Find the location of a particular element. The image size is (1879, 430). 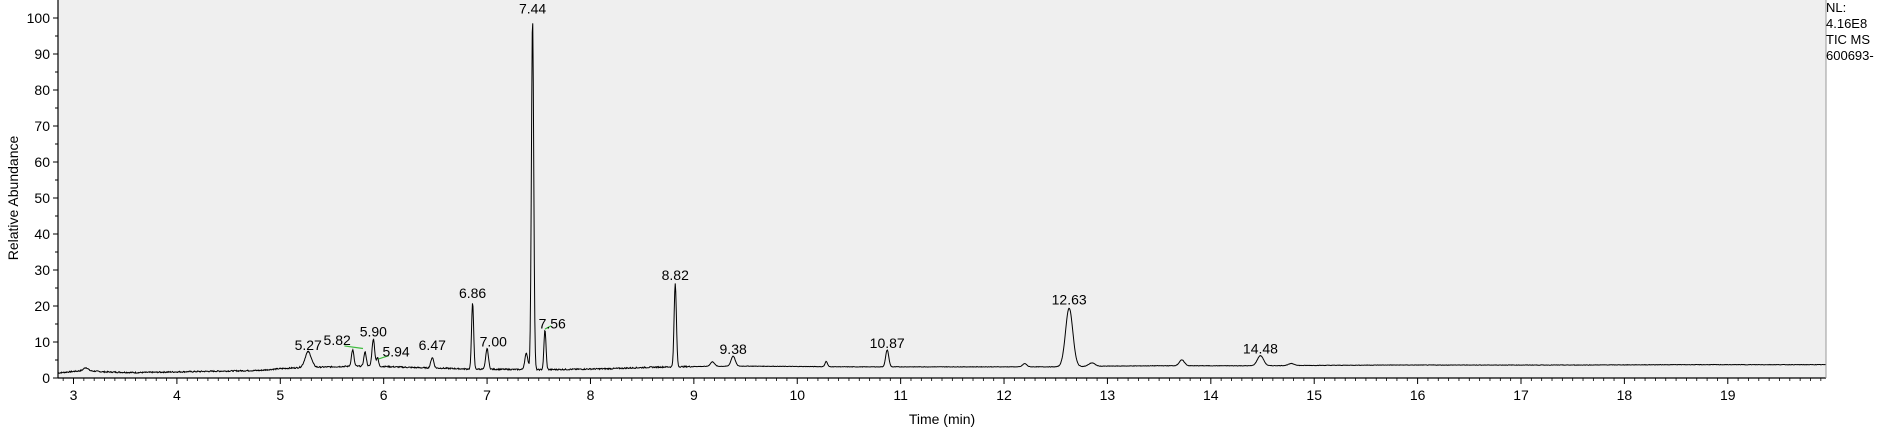

x-tick-label: 8 is located at coordinates (591, 395).